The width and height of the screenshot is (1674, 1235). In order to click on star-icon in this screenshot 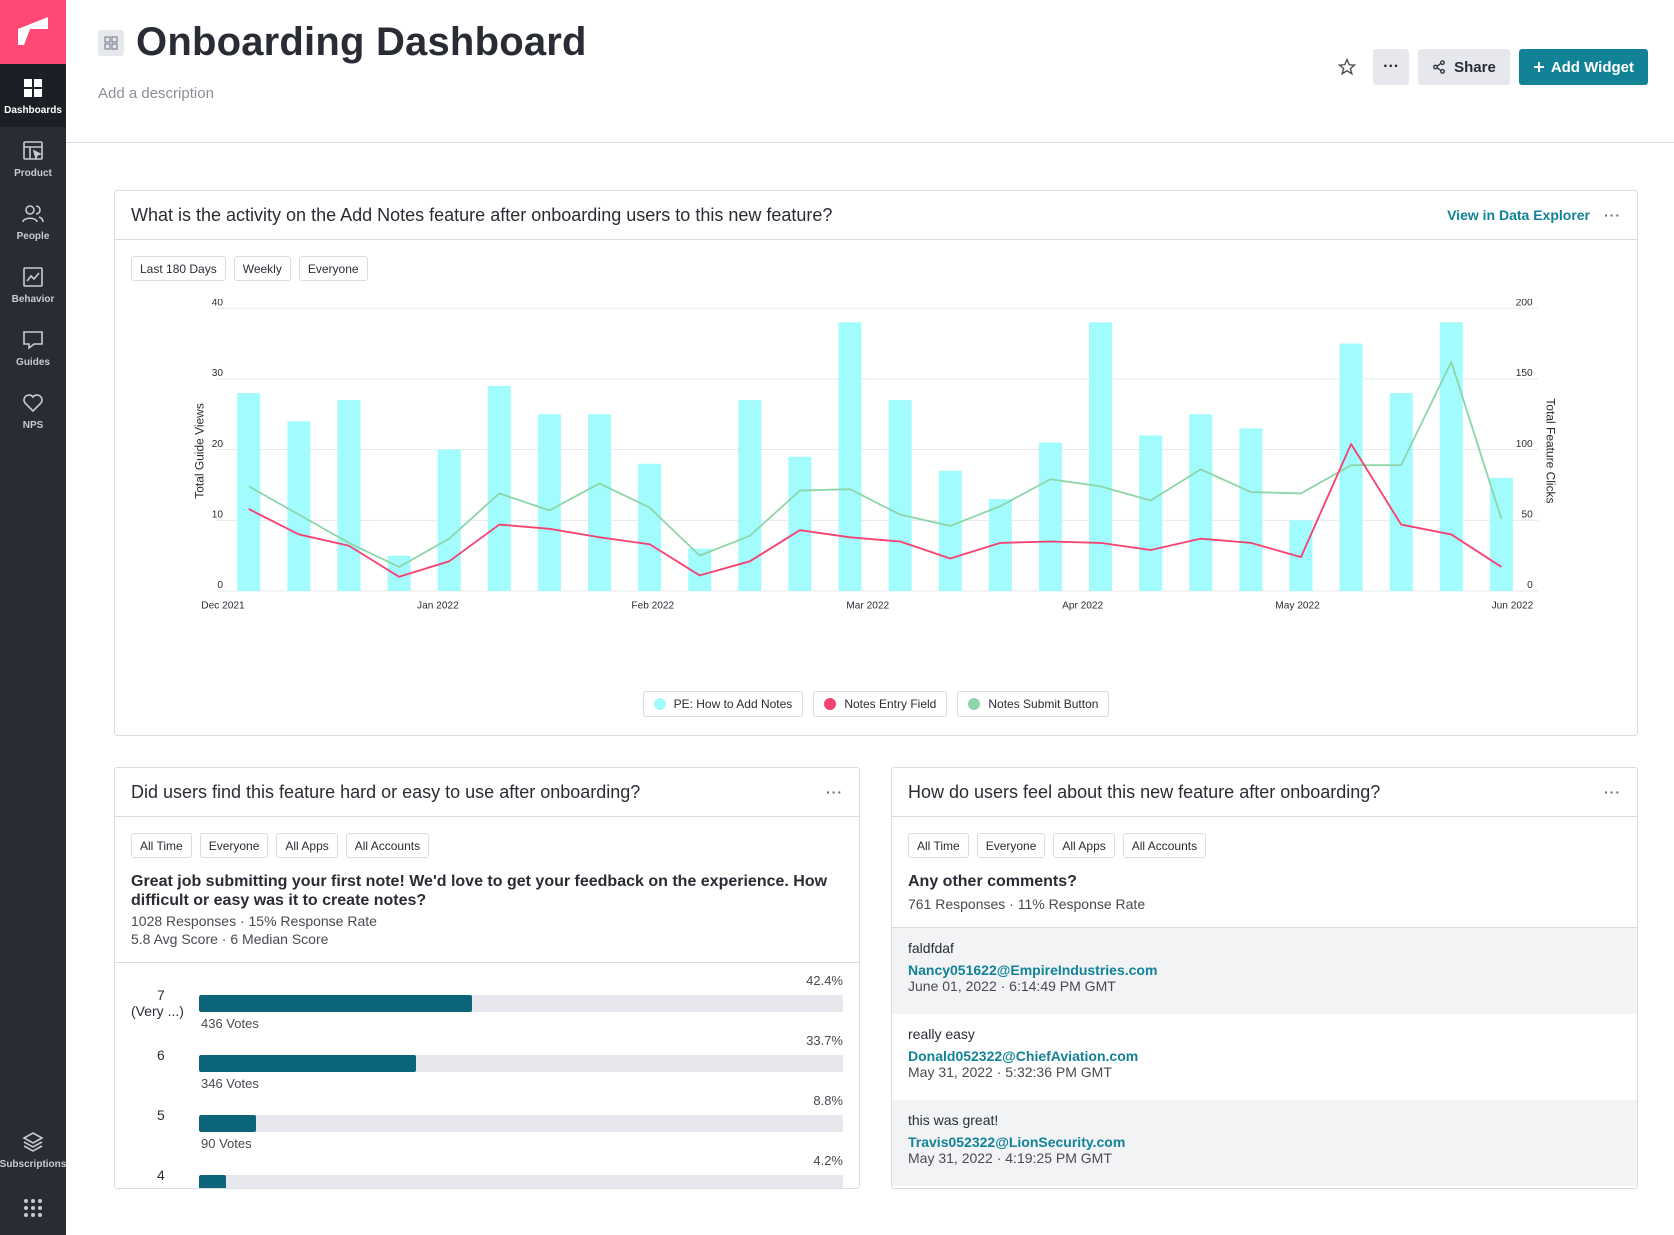, I will do `click(1347, 67)`.